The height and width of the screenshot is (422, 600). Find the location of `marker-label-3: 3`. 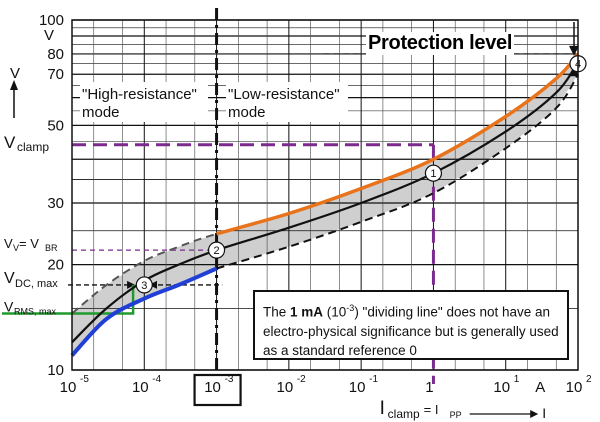

marker-label-3: 3 is located at coordinates (144, 286).